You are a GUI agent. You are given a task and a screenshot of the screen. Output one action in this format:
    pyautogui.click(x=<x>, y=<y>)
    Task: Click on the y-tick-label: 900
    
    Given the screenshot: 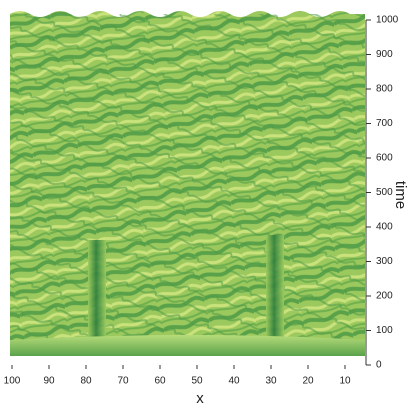 What is the action you would take?
    pyautogui.click(x=384, y=54)
    